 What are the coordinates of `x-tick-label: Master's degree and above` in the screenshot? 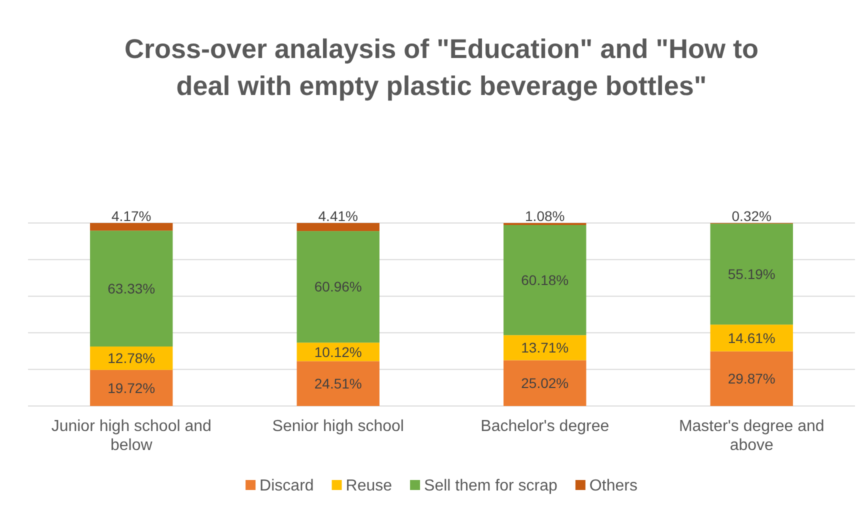 It's located at (751, 436).